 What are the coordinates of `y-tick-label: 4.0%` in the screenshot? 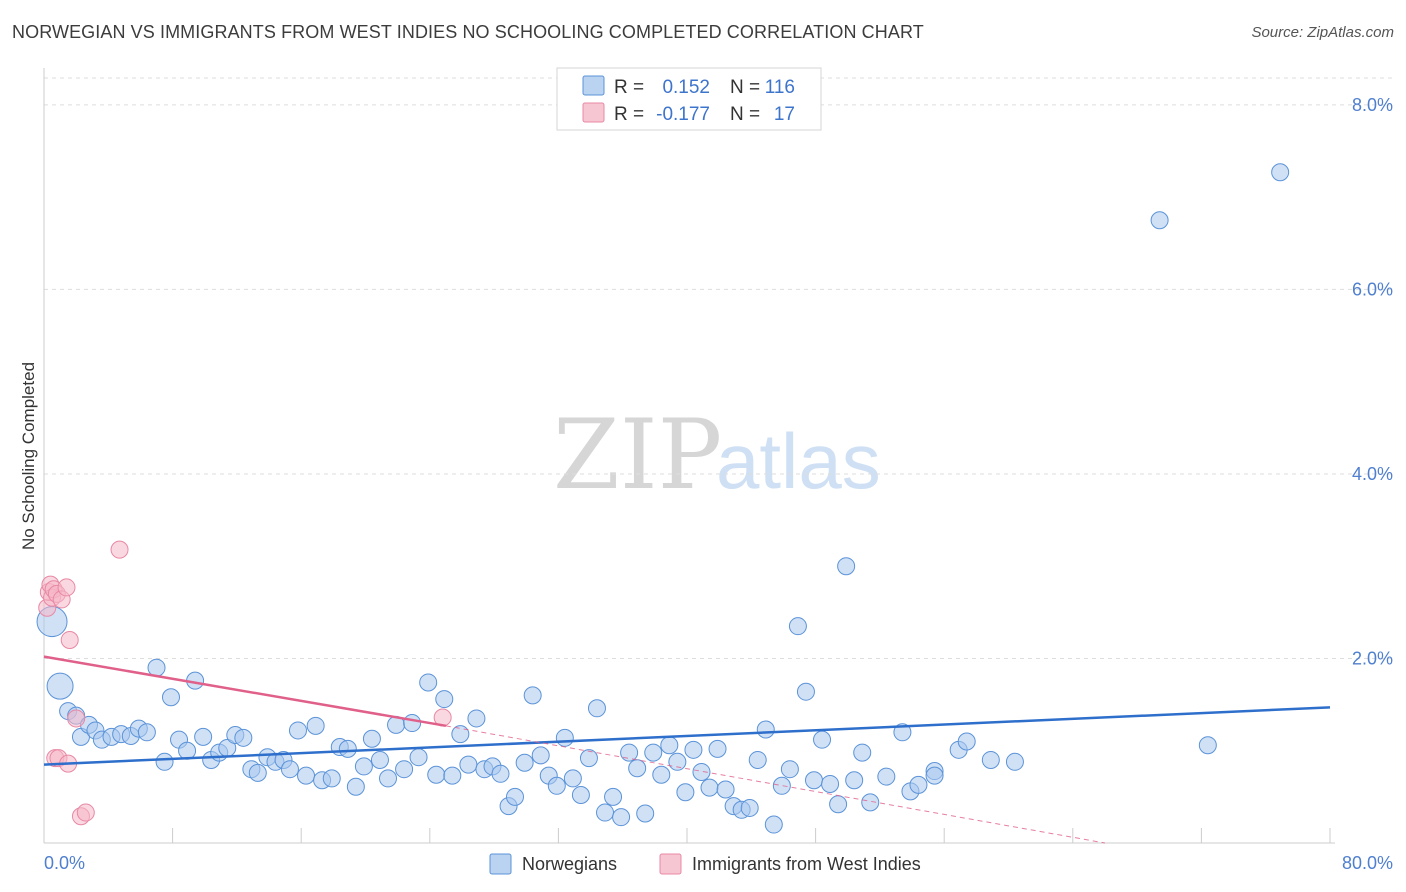 It's located at (1372, 474).